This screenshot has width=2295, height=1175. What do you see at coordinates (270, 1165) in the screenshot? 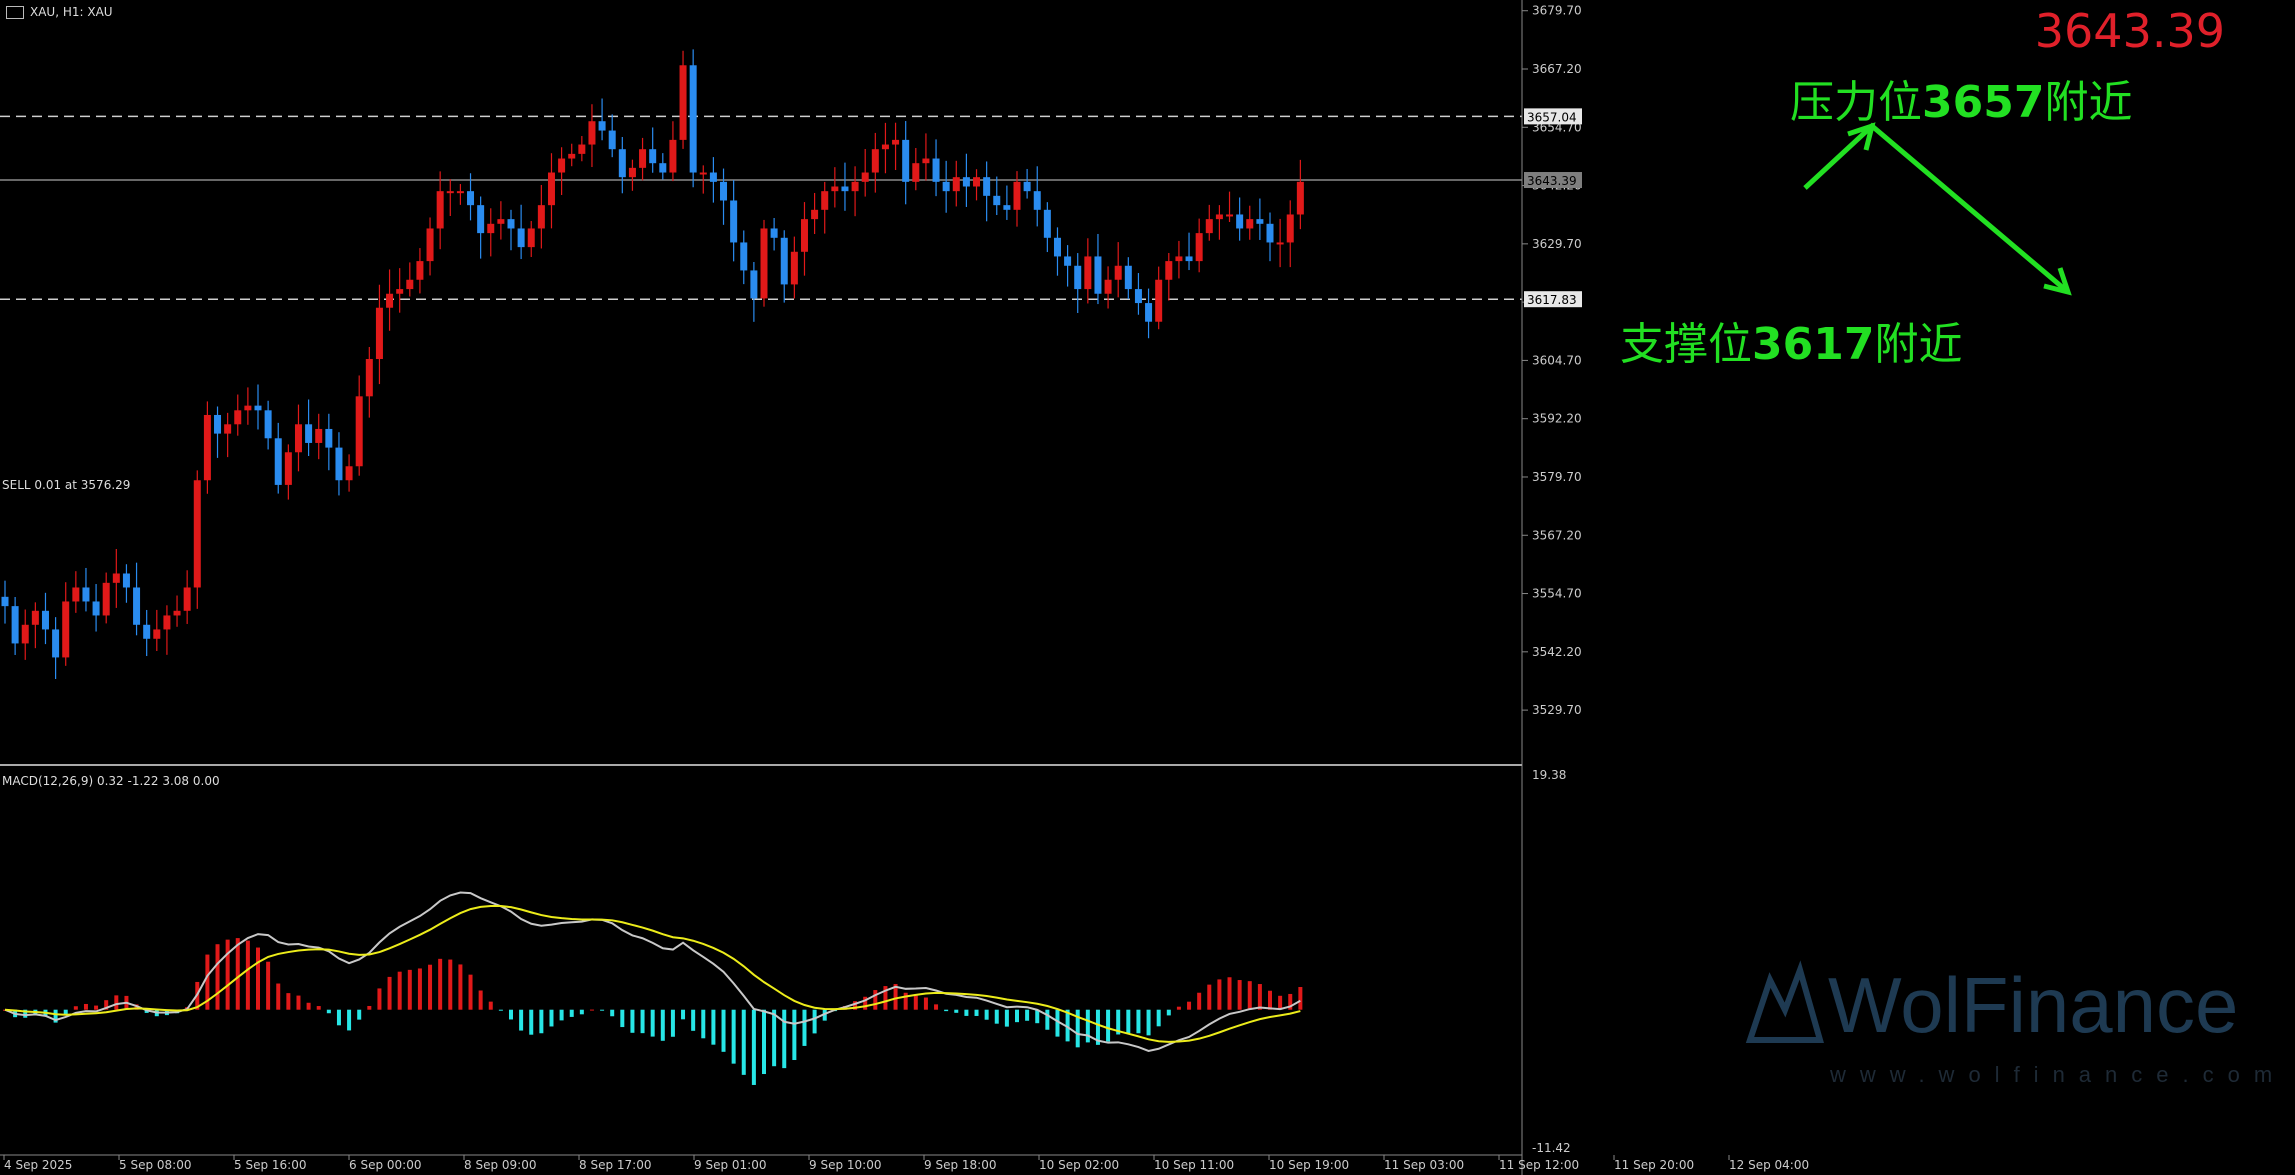
I see `x-tick-label: 5 Sep 16:00` at bounding box center [270, 1165].